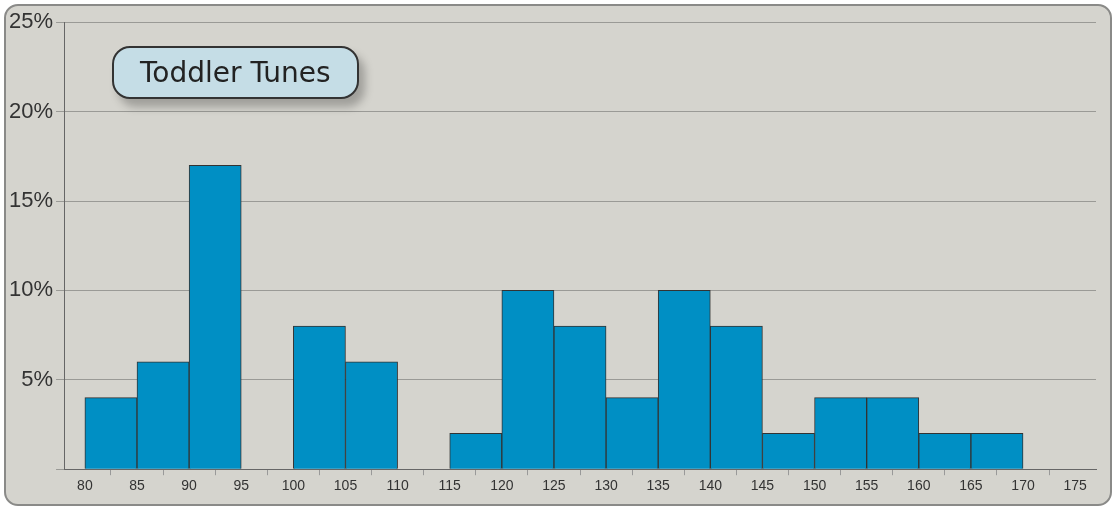  What do you see at coordinates (31, 200) in the screenshot?
I see `y-tick-label: 15%` at bounding box center [31, 200].